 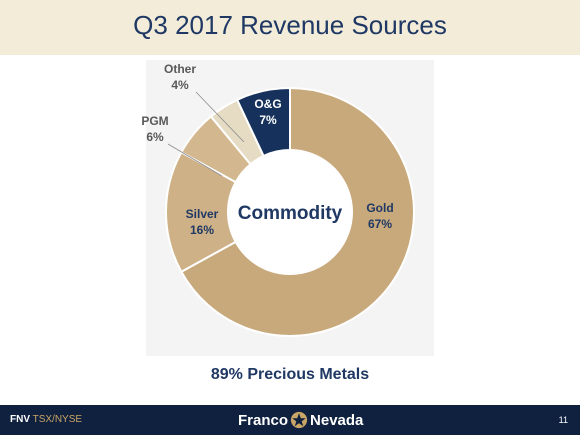 I want to click on slice-value-o-g: 7%, so click(x=268, y=120).